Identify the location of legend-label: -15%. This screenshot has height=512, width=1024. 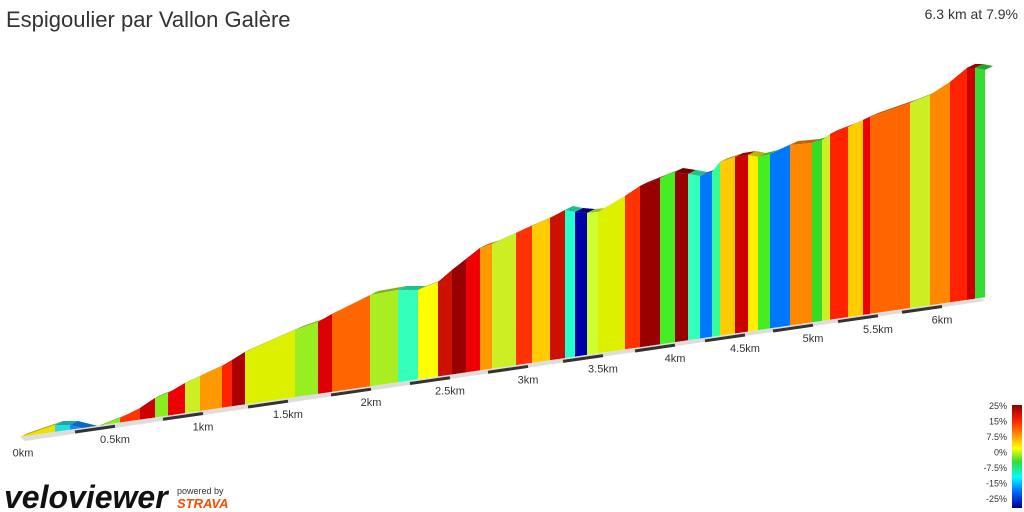
(996, 484).